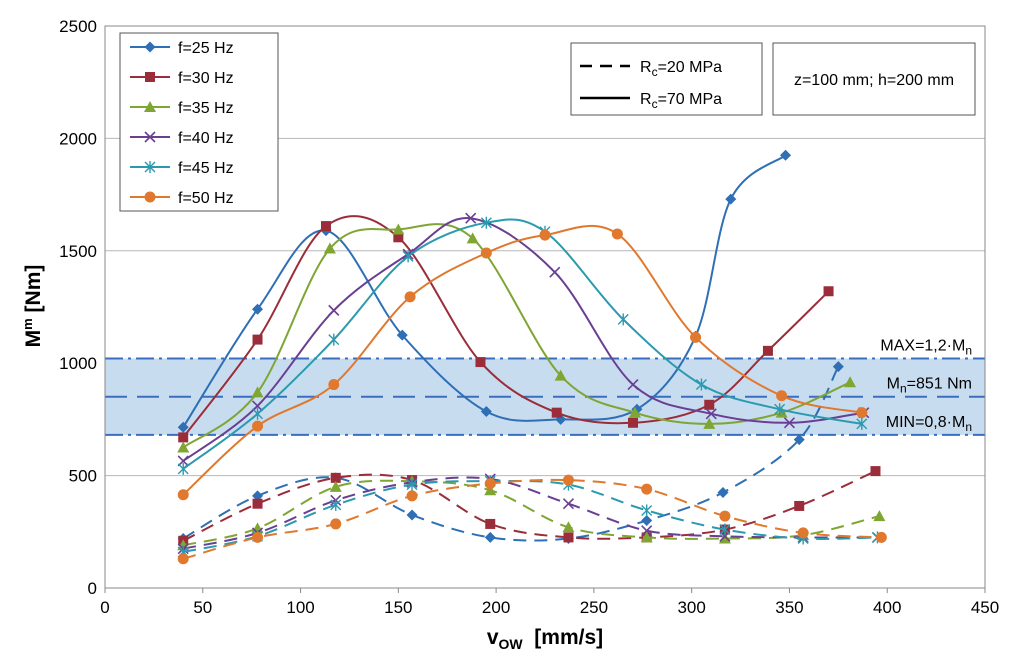 The height and width of the screenshot is (668, 1024). What do you see at coordinates (681, 101) in the screenshot?
I see `line-style-label-solid: Rc=70 MPa` at bounding box center [681, 101].